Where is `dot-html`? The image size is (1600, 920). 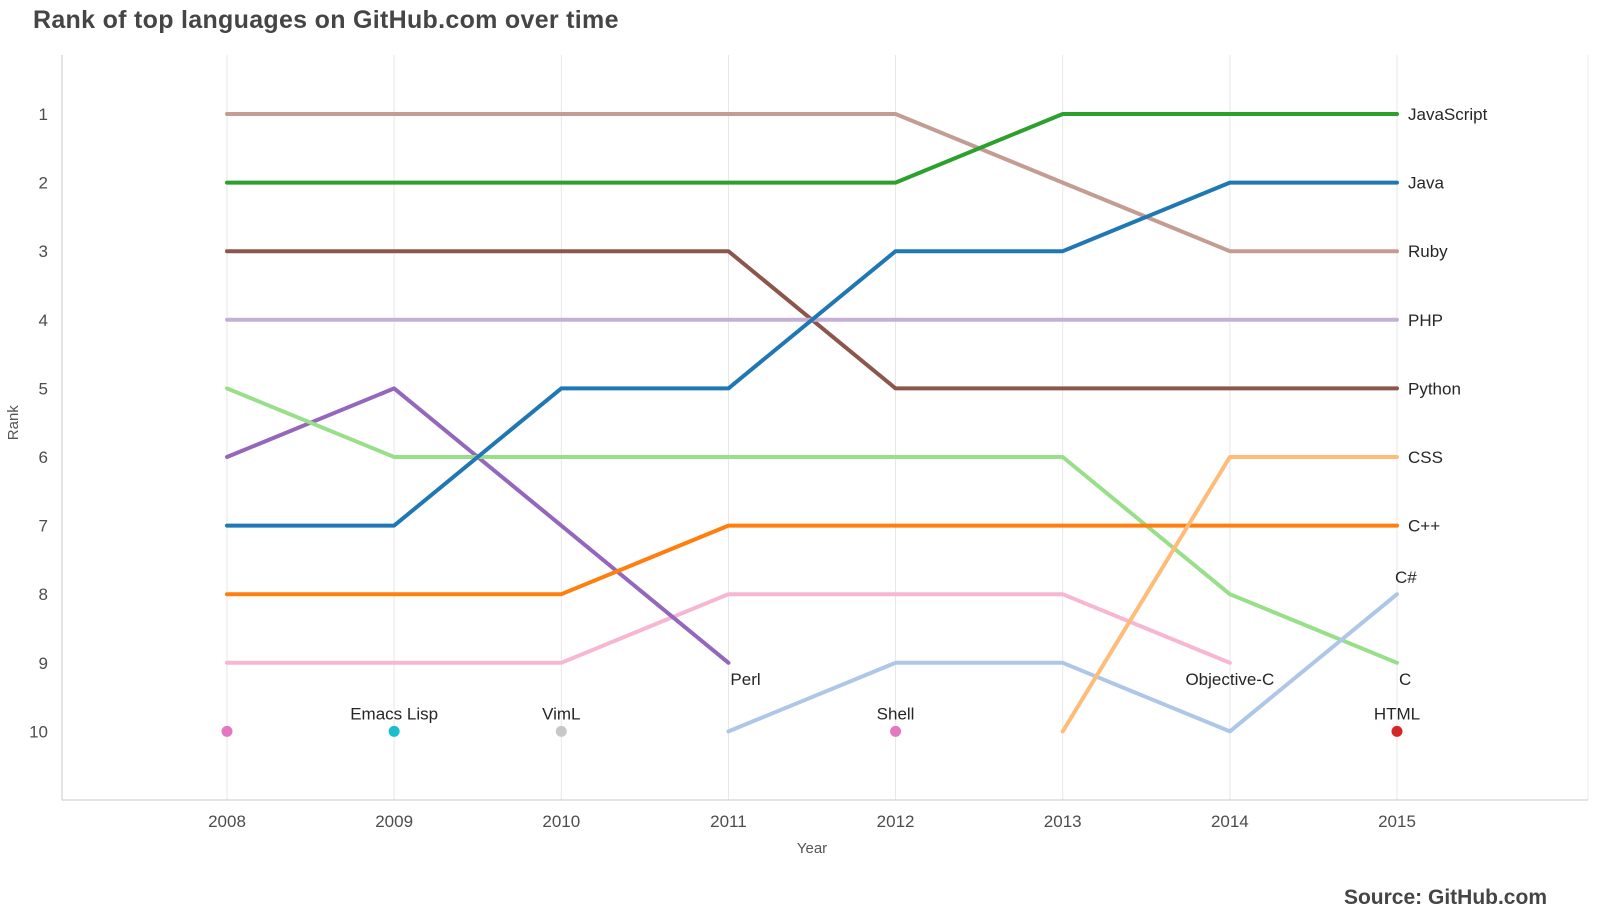
dot-html is located at coordinates (1397, 731).